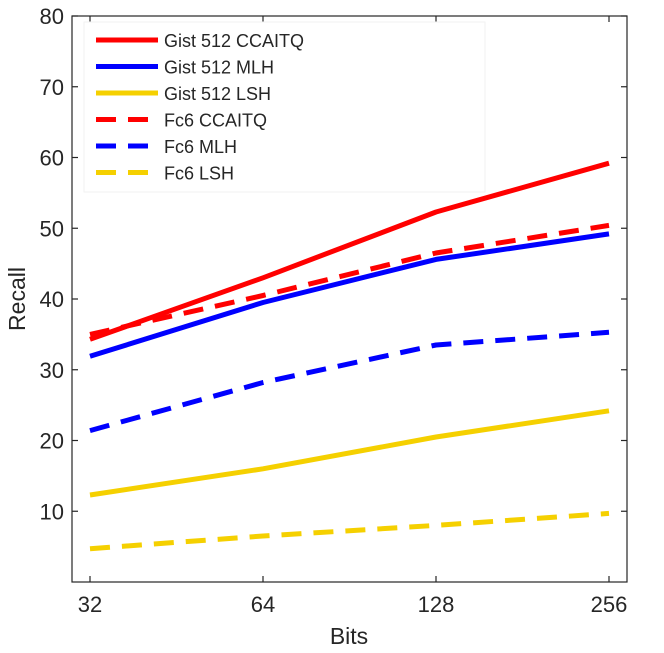 Image resolution: width=664 pixels, height=653 pixels. What do you see at coordinates (219, 68) in the screenshot?
I see `legend-label-2: Gist 512 MLH` at bounding box center [219, 68].